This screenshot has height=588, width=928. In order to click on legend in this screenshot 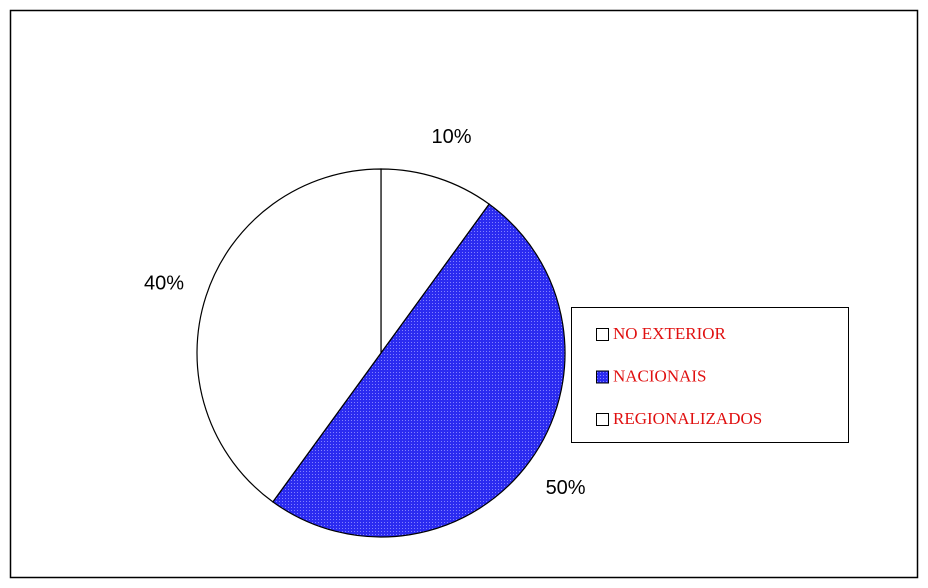, I will do `click(710, 375)`.